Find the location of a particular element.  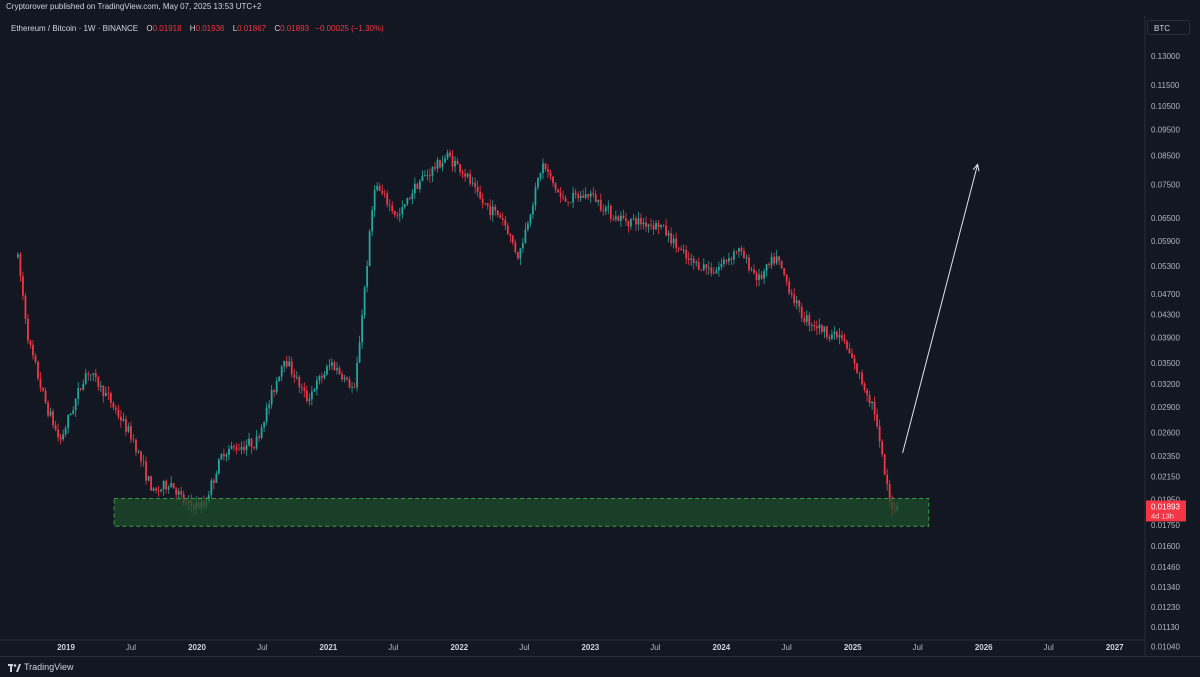

y-tick-label: 0.05900 is located at coordinates (1165, 241).